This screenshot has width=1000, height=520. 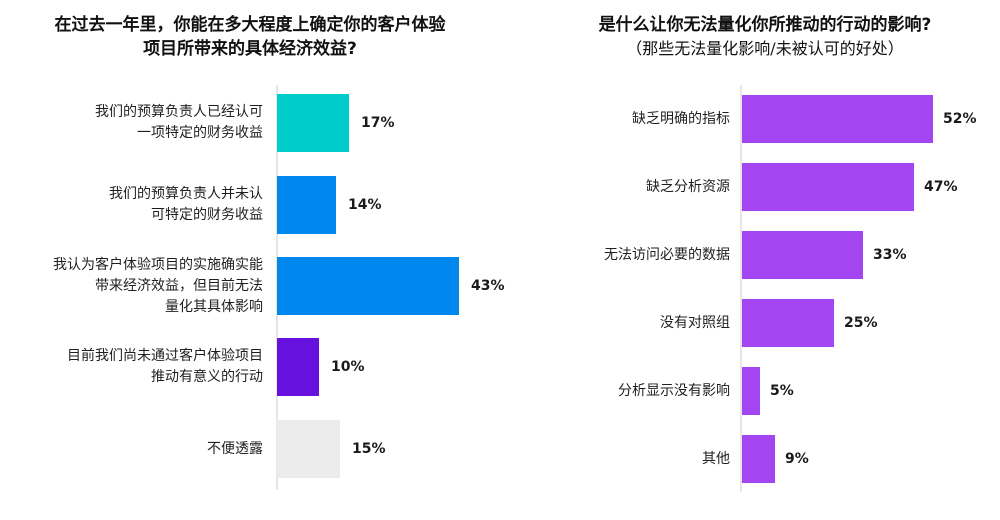 What do you see at coordinates (369, 449) in the screenshot?
I see `value-label: 15%` at bounding box center [369, 449].